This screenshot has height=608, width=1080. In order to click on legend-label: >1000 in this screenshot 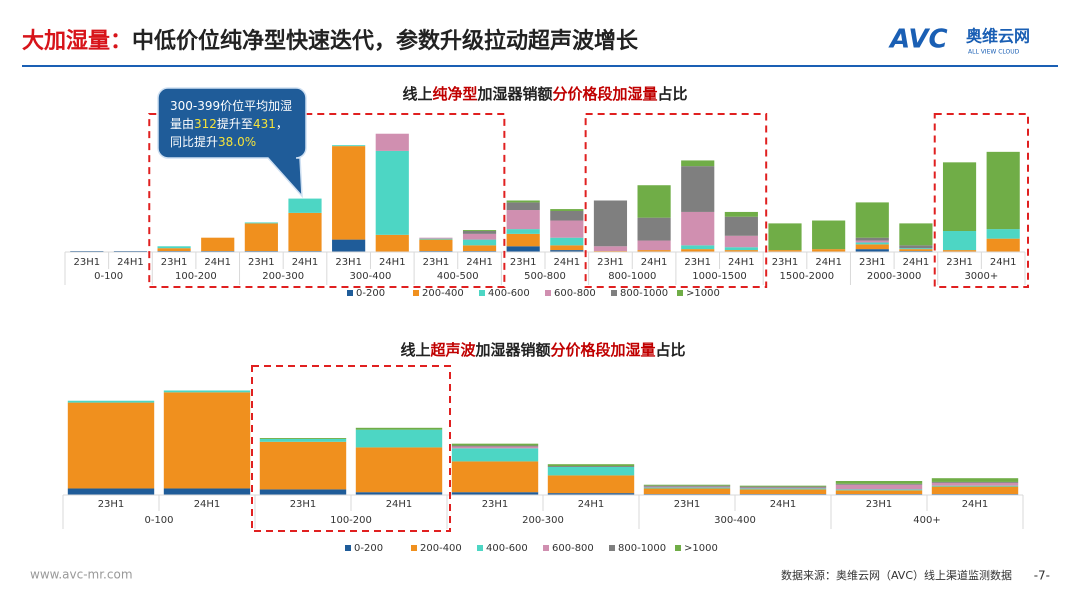, I will do `click(703, 293)`.